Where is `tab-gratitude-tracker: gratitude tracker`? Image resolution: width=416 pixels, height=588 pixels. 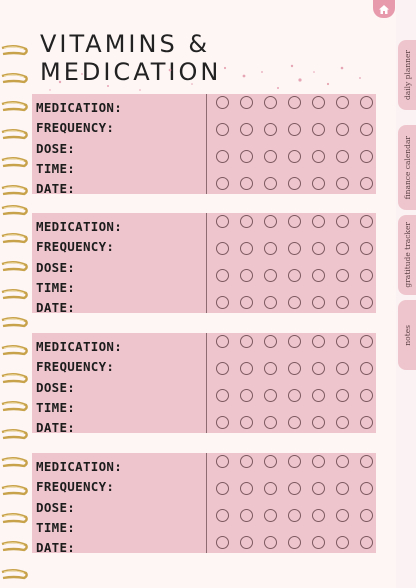 tab-gratitude-tracker: gratitude tracker is located at coordinates (407, 255).